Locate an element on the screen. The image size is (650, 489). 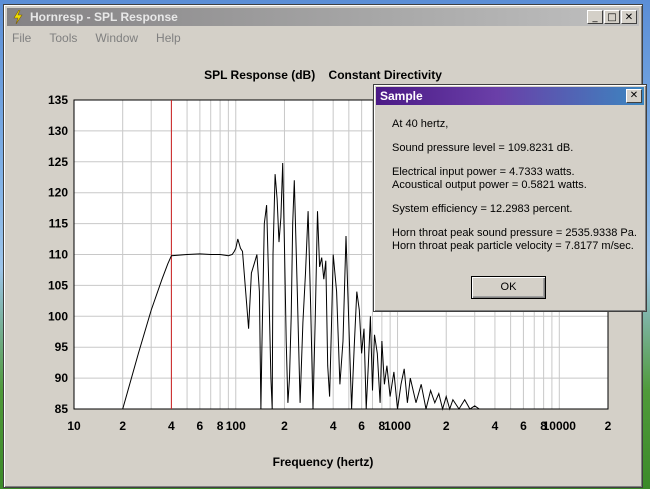
y-tick-label: 95 is located at coordinates (62, 347).